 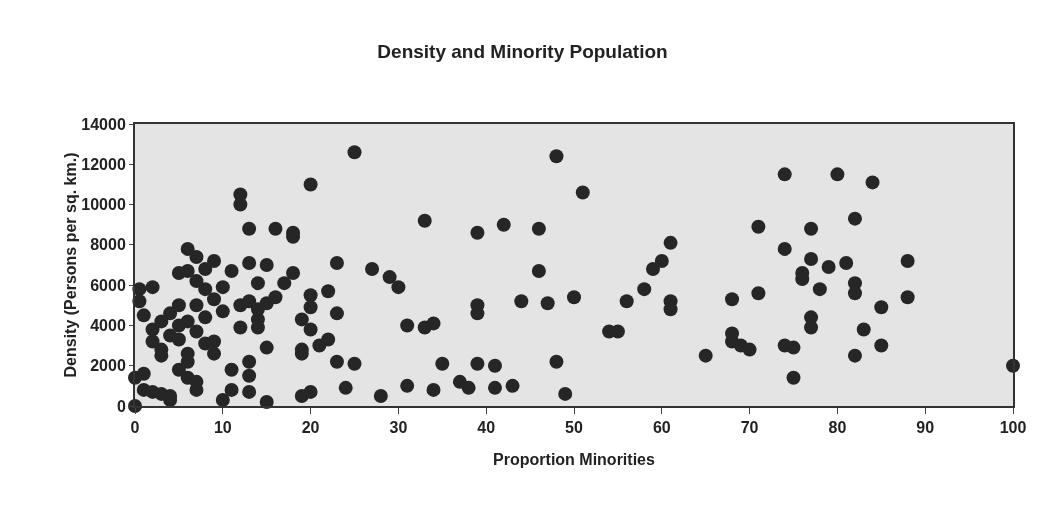 I want to click on y-tick-label: 8000, so click(x=108, y=245).